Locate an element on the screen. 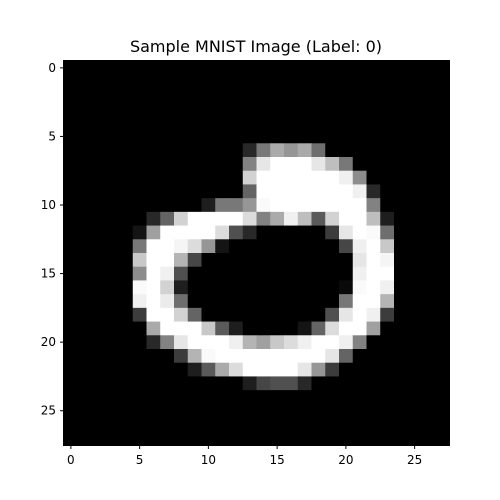 The image size is (500, 500). y-axis: 0 5 10 15 20 25 is located at coordinates (52, 239).